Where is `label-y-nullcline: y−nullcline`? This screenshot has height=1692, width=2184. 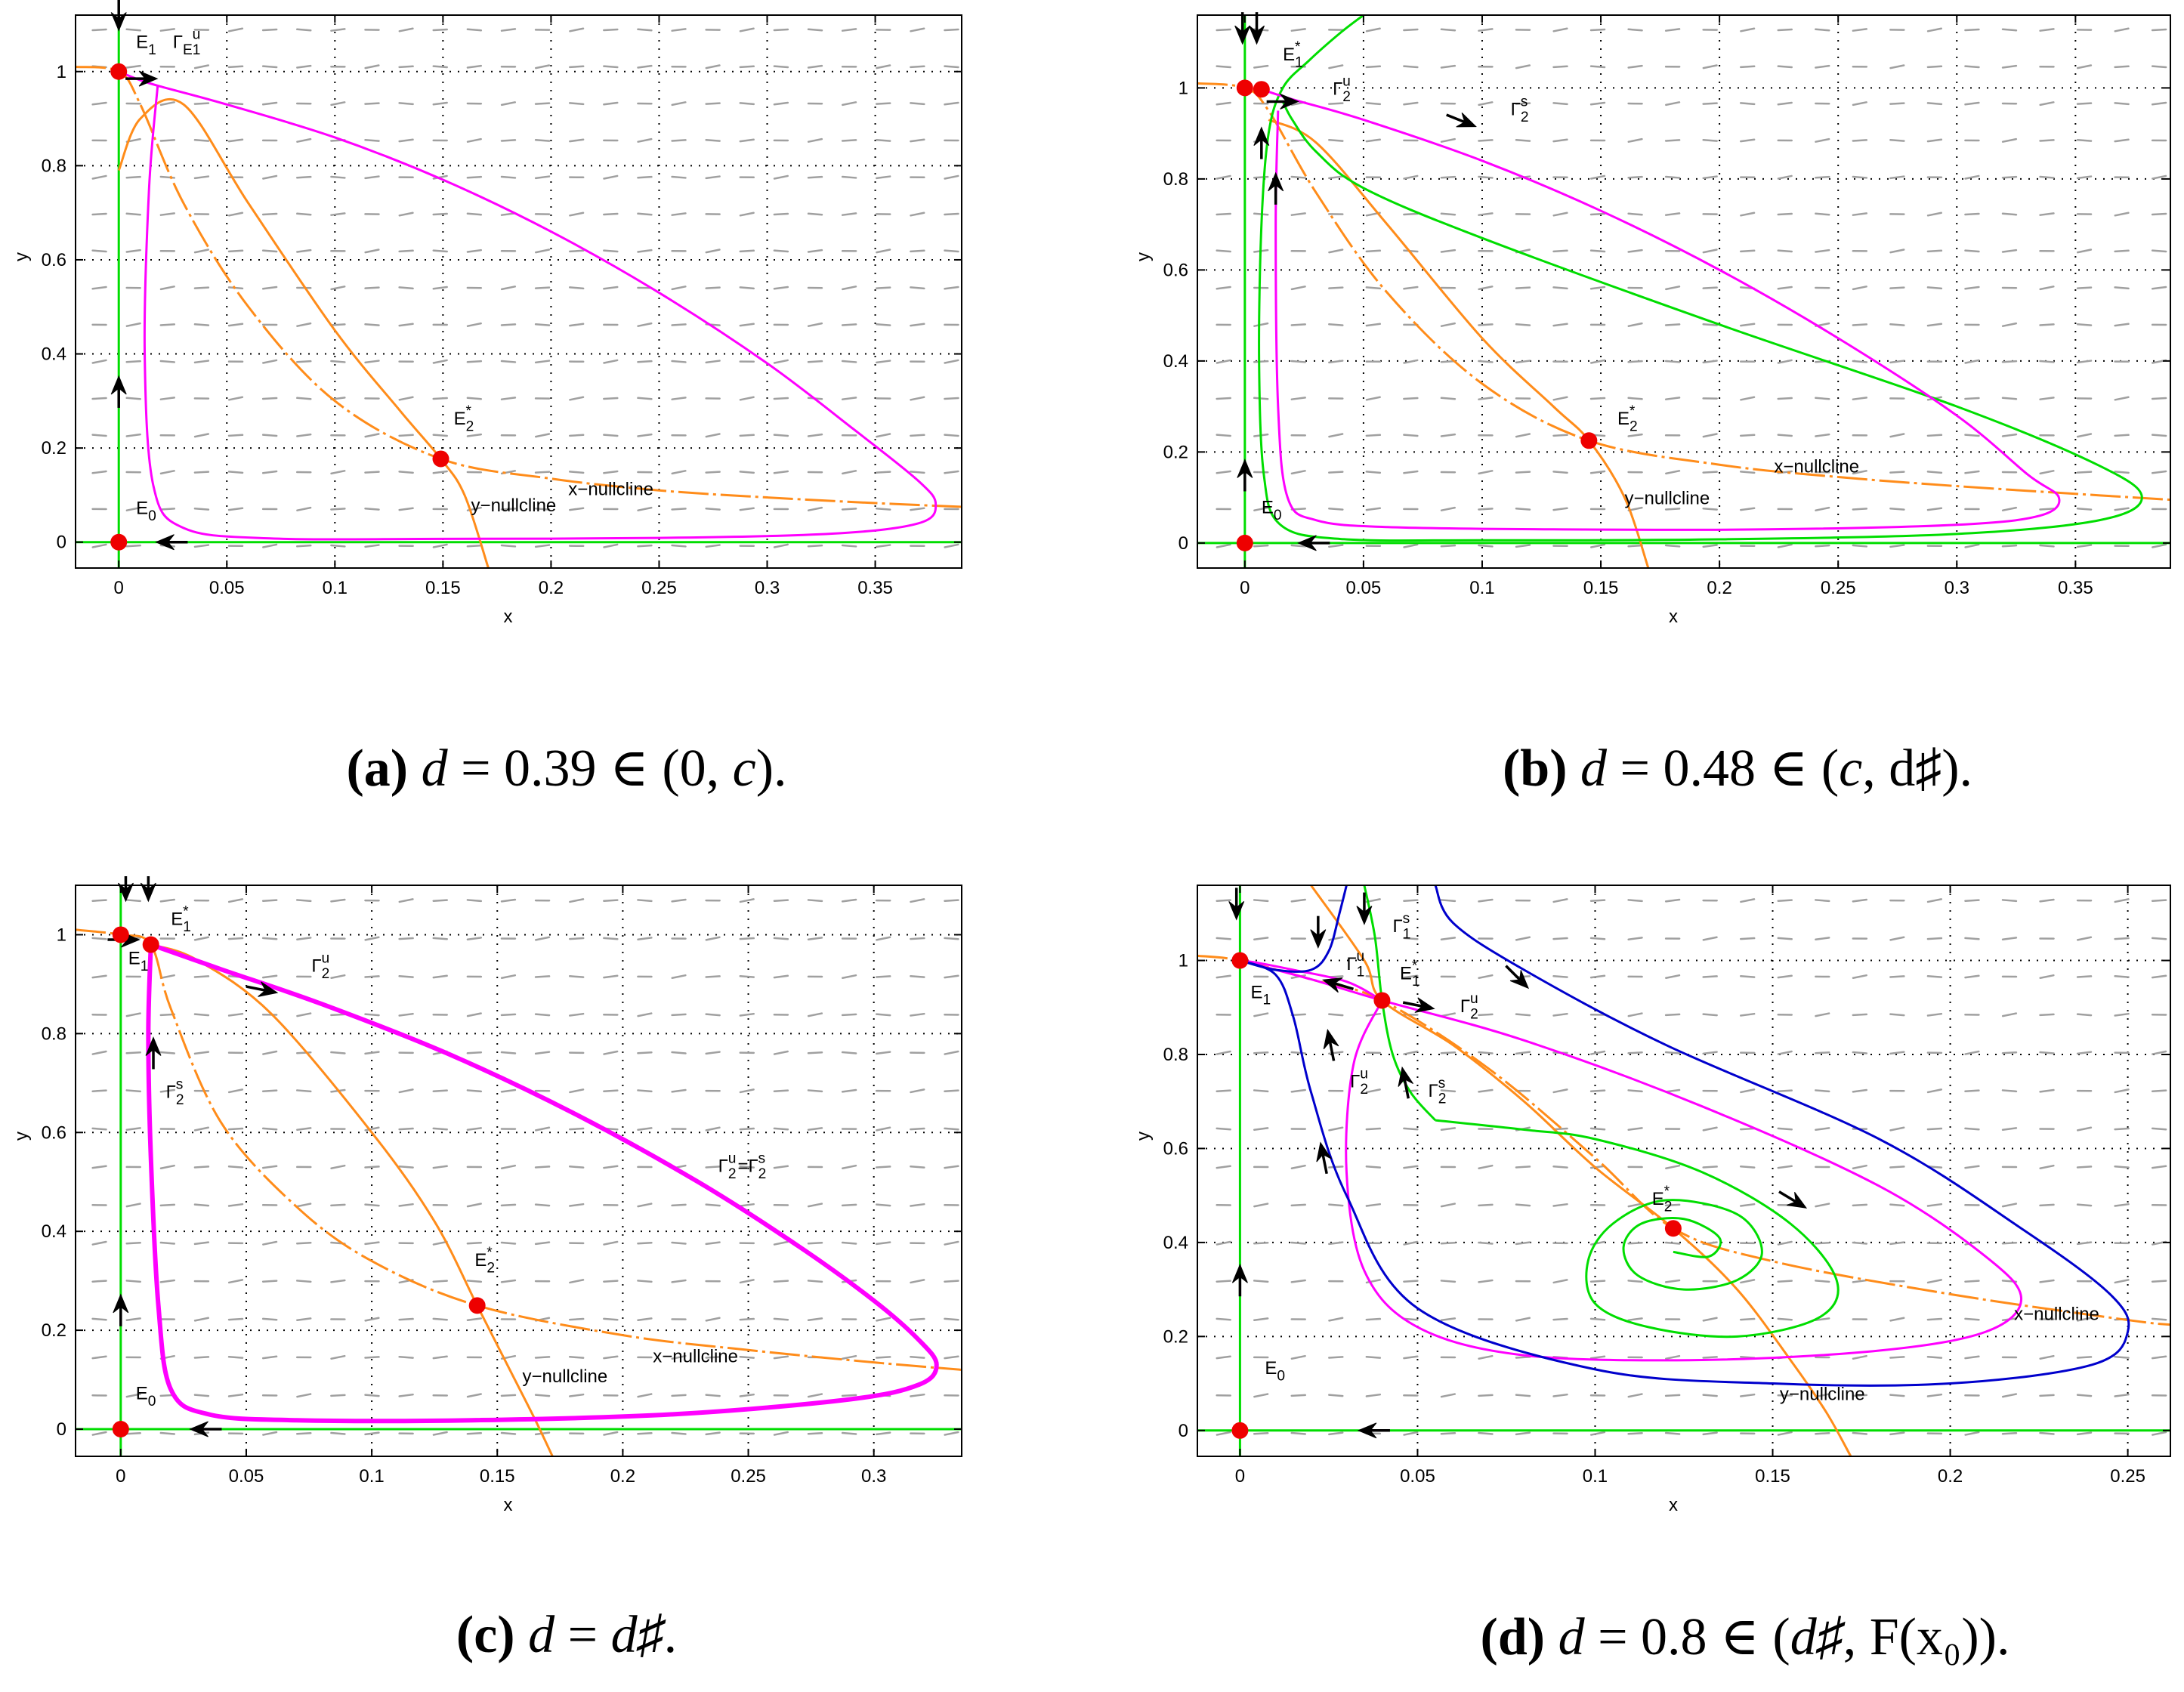
label-y-nullcline: y−nullcline is located at coordinates (514, 506).